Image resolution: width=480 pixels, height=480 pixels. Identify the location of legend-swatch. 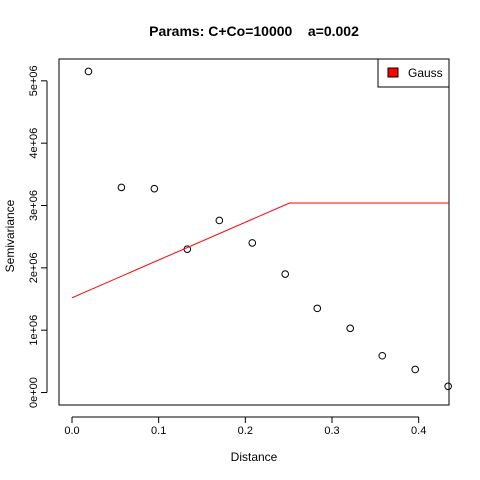
(393, 72).